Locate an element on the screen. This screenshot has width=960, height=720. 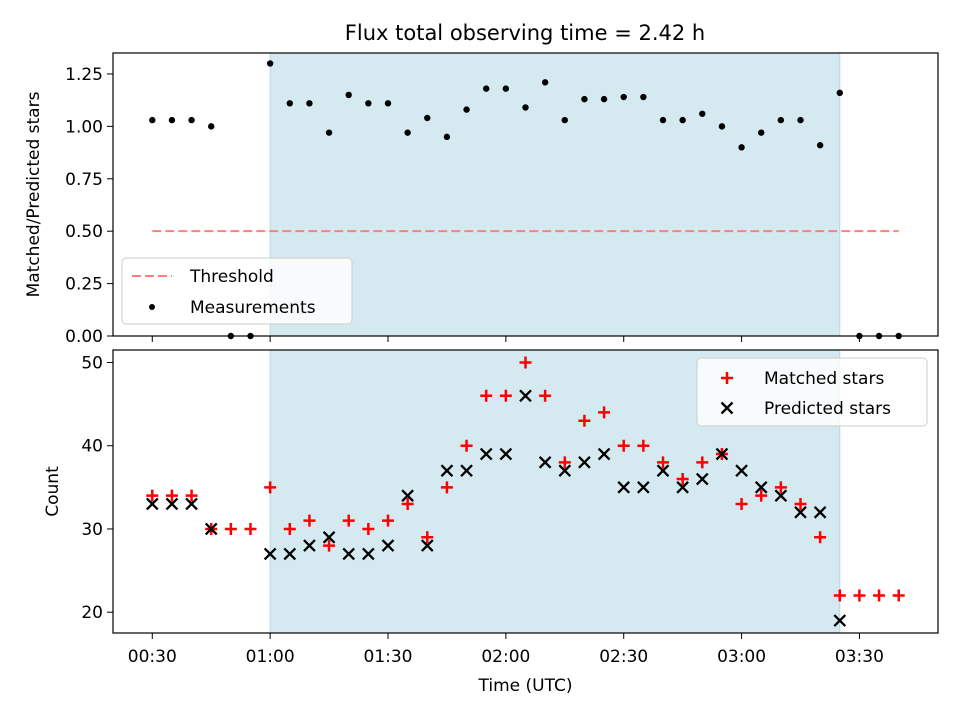
y-axis-label: Matched/Predicted stars is located at coordinates (34, 194).